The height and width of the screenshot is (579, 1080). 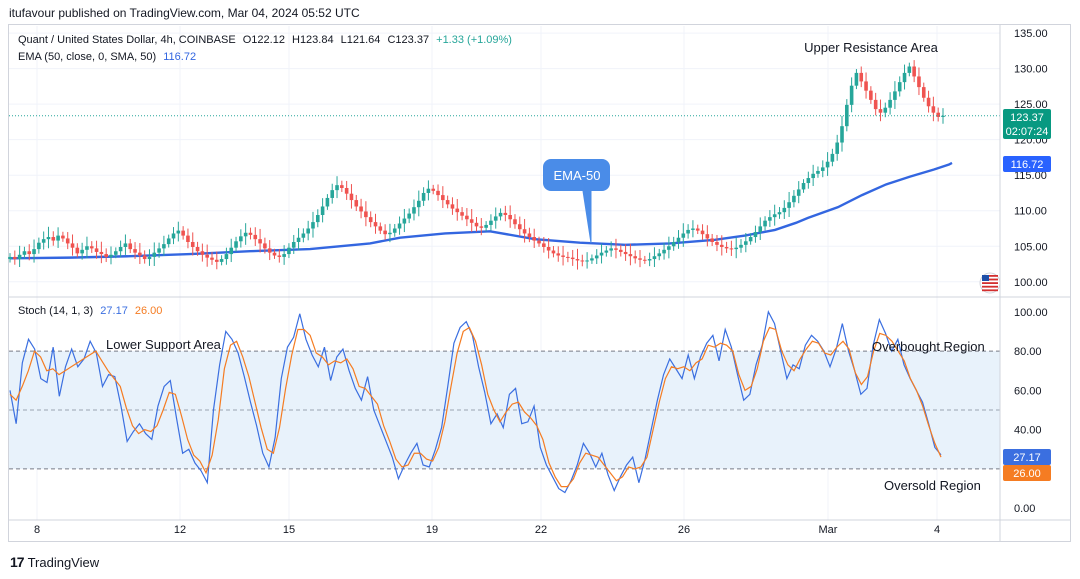 What do you see at coordinates (408, 40) in the screenshot?
I see `close-value: C123.37` at bounding box center [408, 40].